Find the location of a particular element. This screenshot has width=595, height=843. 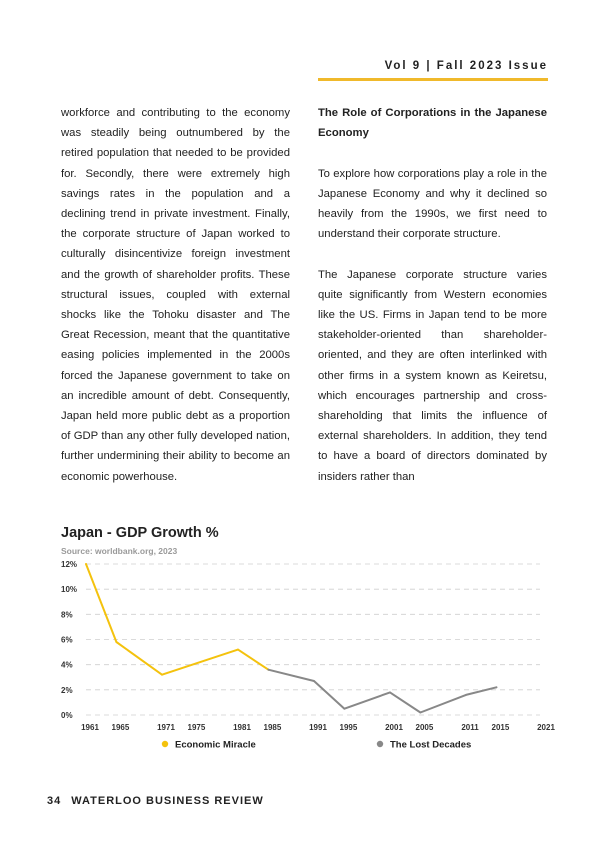

publication-name: WATERLOO BUSINESS REVIEW is located at coordinates (167, 801).